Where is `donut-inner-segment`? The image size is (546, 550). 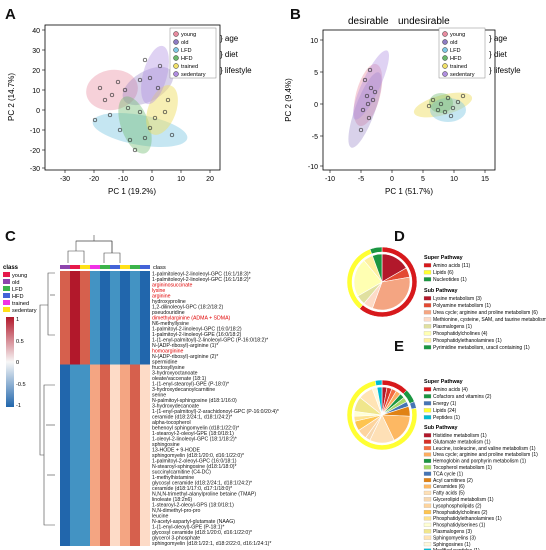
donut-inner-segment is located at coordinates (379, 401).